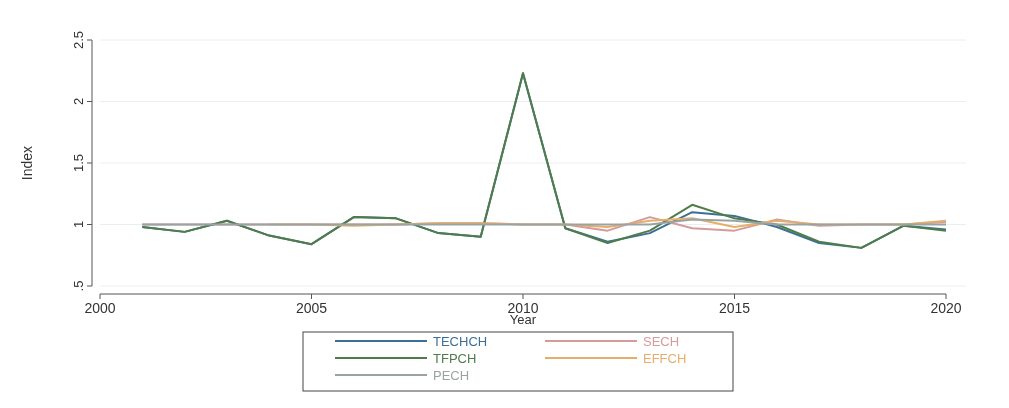  Describe the element at coordinates (451, 375) in the screenshot. I see `text: PECH` at that location.